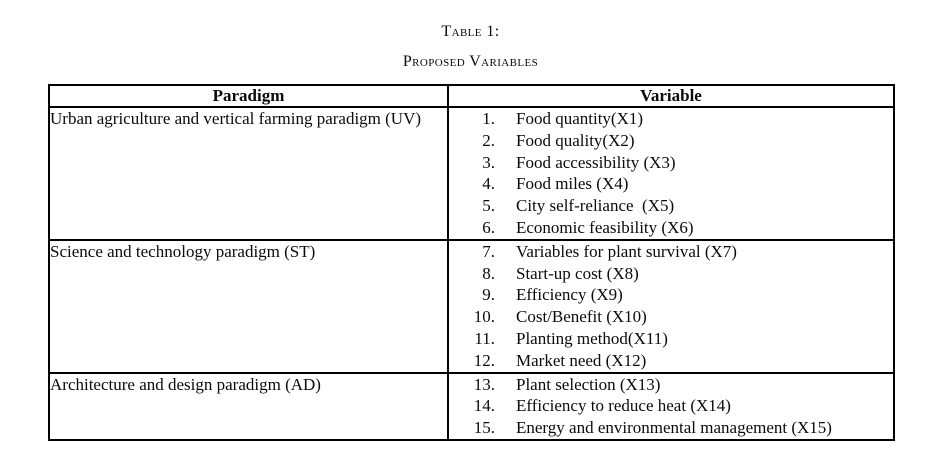  What do you see at coordinates (488, 118) in the screenshot?
I see `variable-number: 1.` at bounding box center [488, 118].